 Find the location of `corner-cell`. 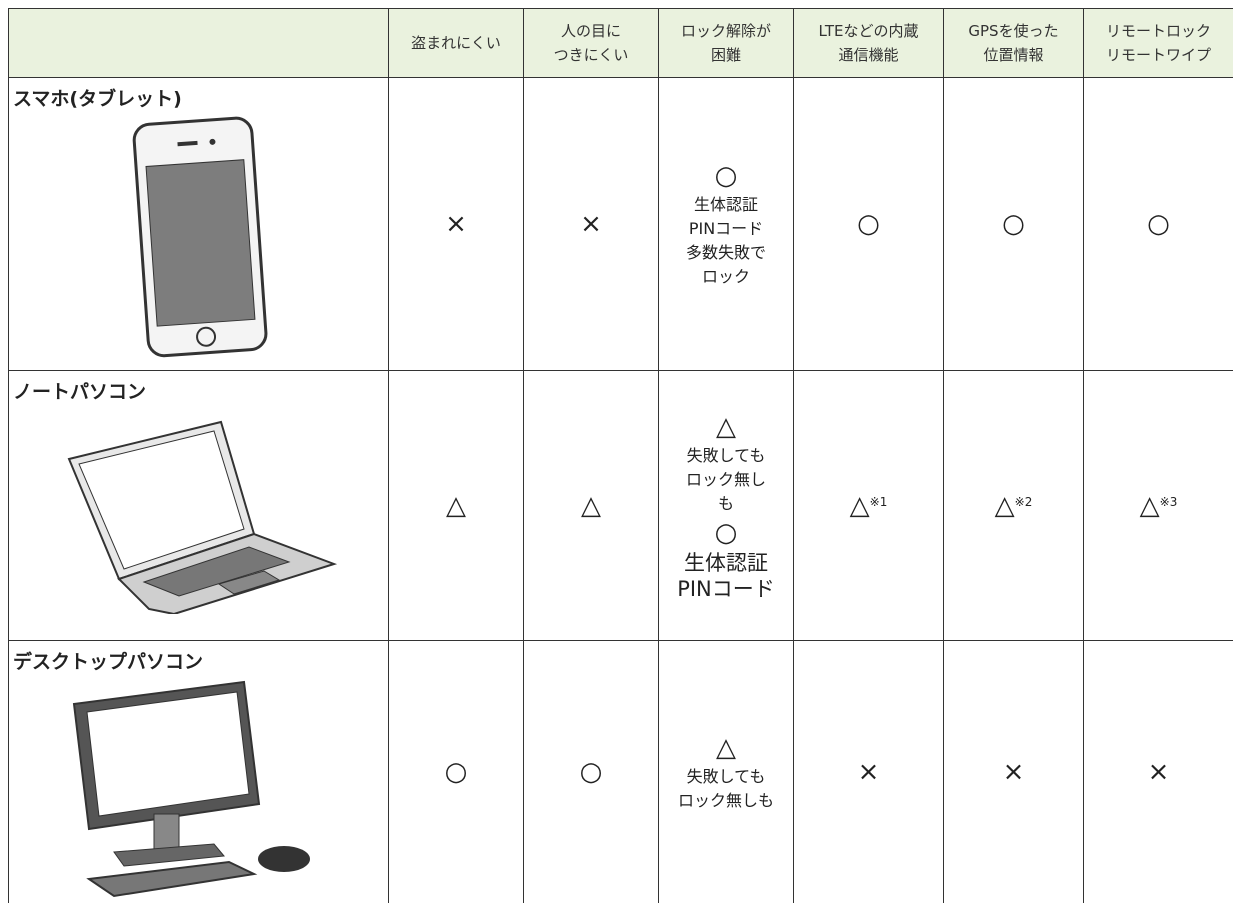

corner-cell is located at coordinates (199, 43).